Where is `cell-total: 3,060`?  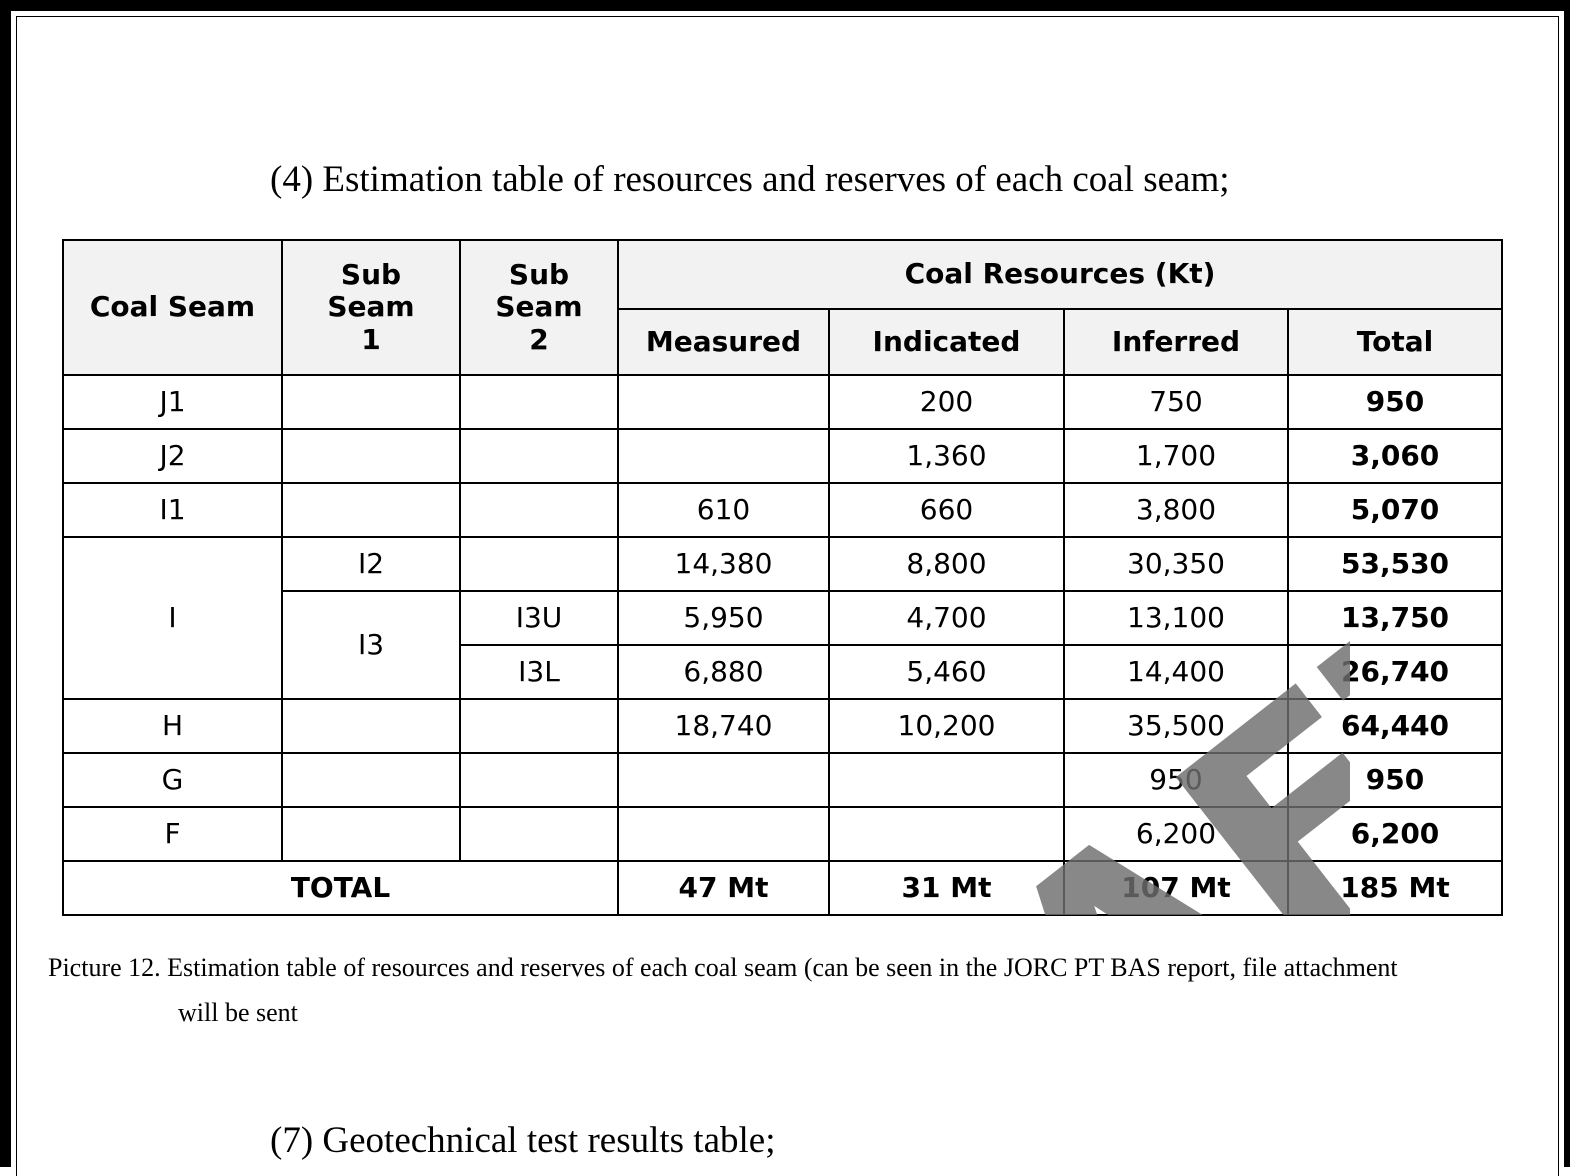
cell-total: 3,060 is located at coordinates (1395, 456).